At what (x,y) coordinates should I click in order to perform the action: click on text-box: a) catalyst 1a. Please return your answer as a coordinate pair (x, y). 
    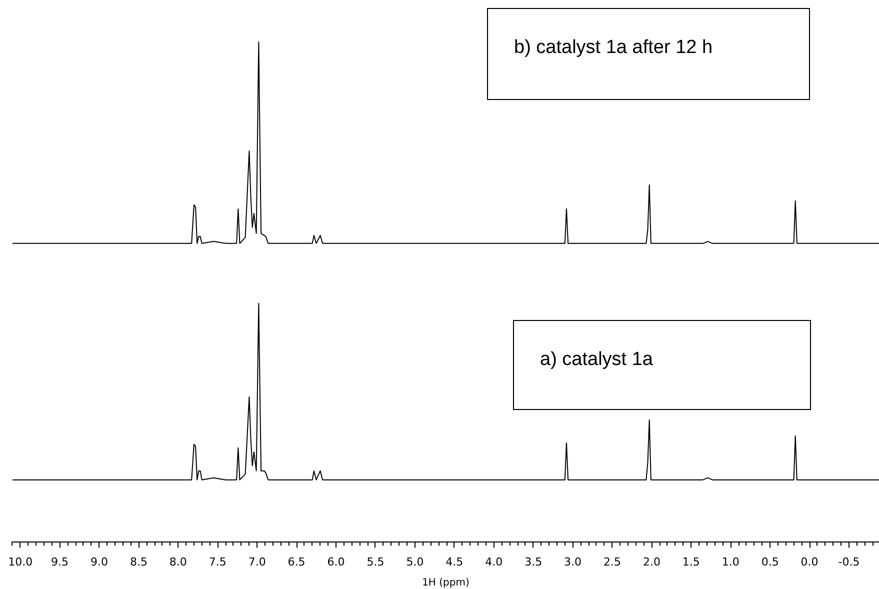
    Looking at the image, I should click on (662, 365).